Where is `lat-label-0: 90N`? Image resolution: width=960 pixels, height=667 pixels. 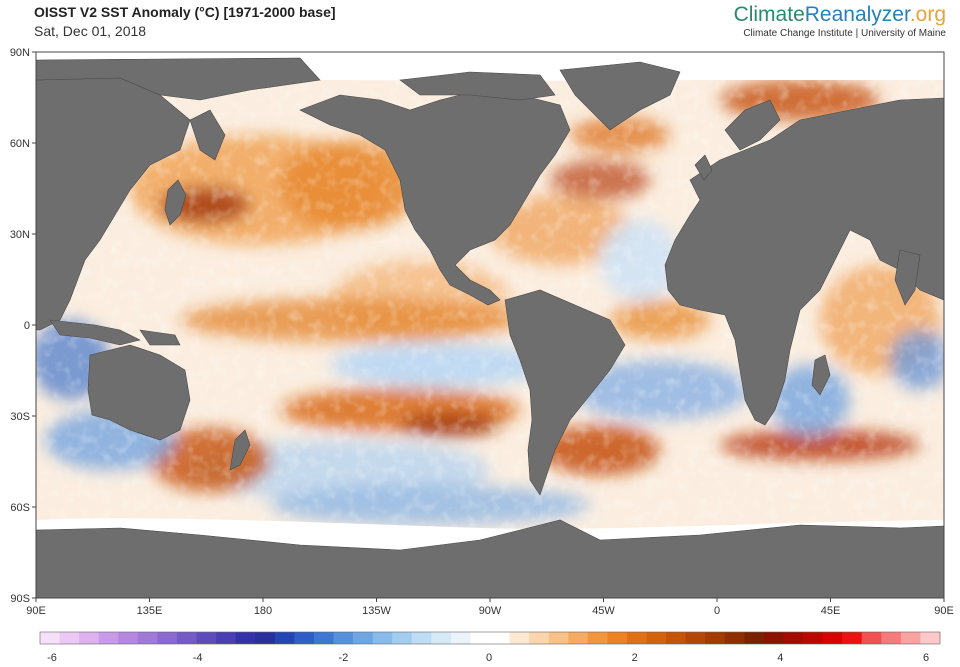 lat-label-0: 90N is located at coordinates (20, 53).